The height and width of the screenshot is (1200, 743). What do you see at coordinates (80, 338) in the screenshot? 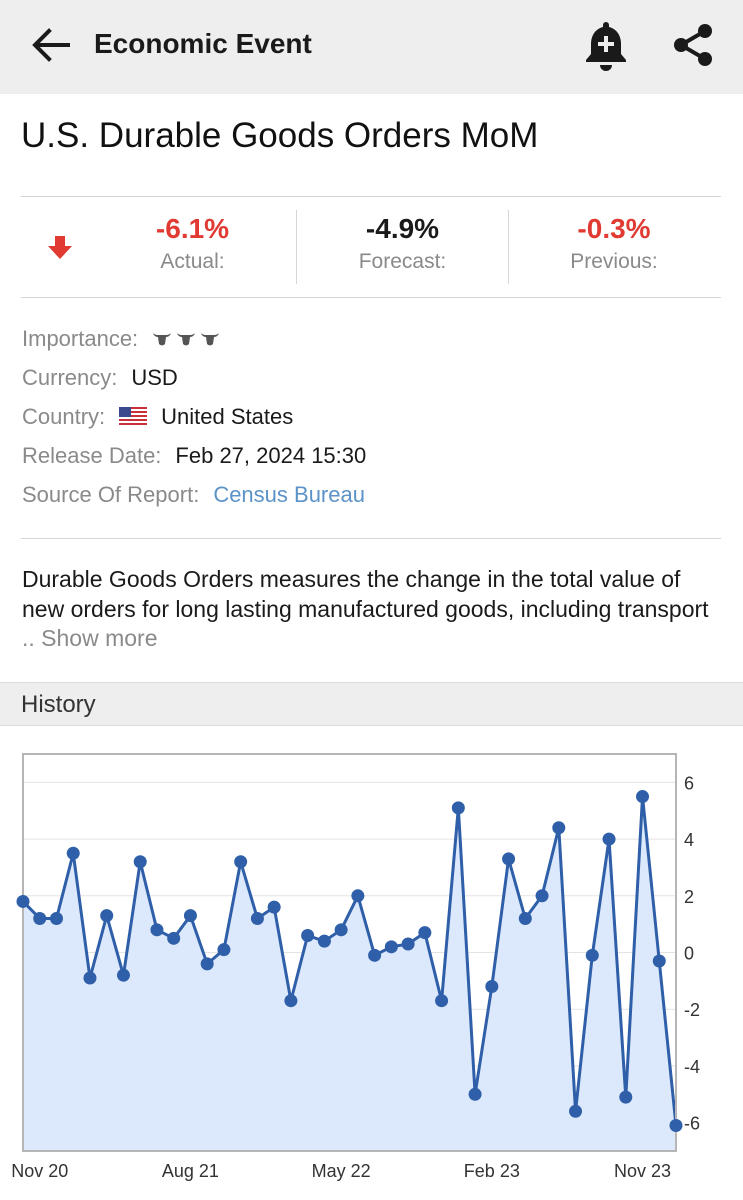
I see `importance-label: Importance:` at bounding box center [80, 338].